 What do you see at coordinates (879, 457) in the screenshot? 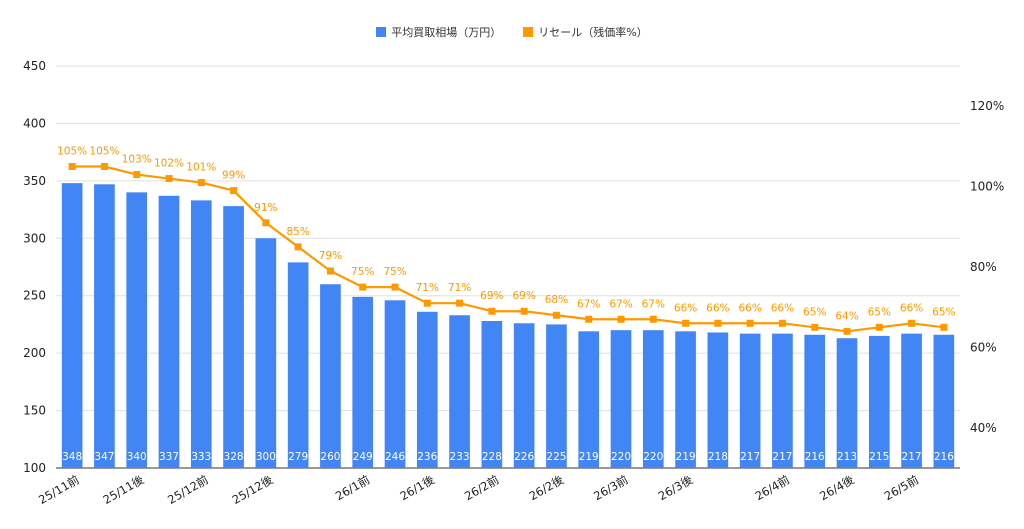
I see `bar-label-25: 215` at bounding box center [879, 457].